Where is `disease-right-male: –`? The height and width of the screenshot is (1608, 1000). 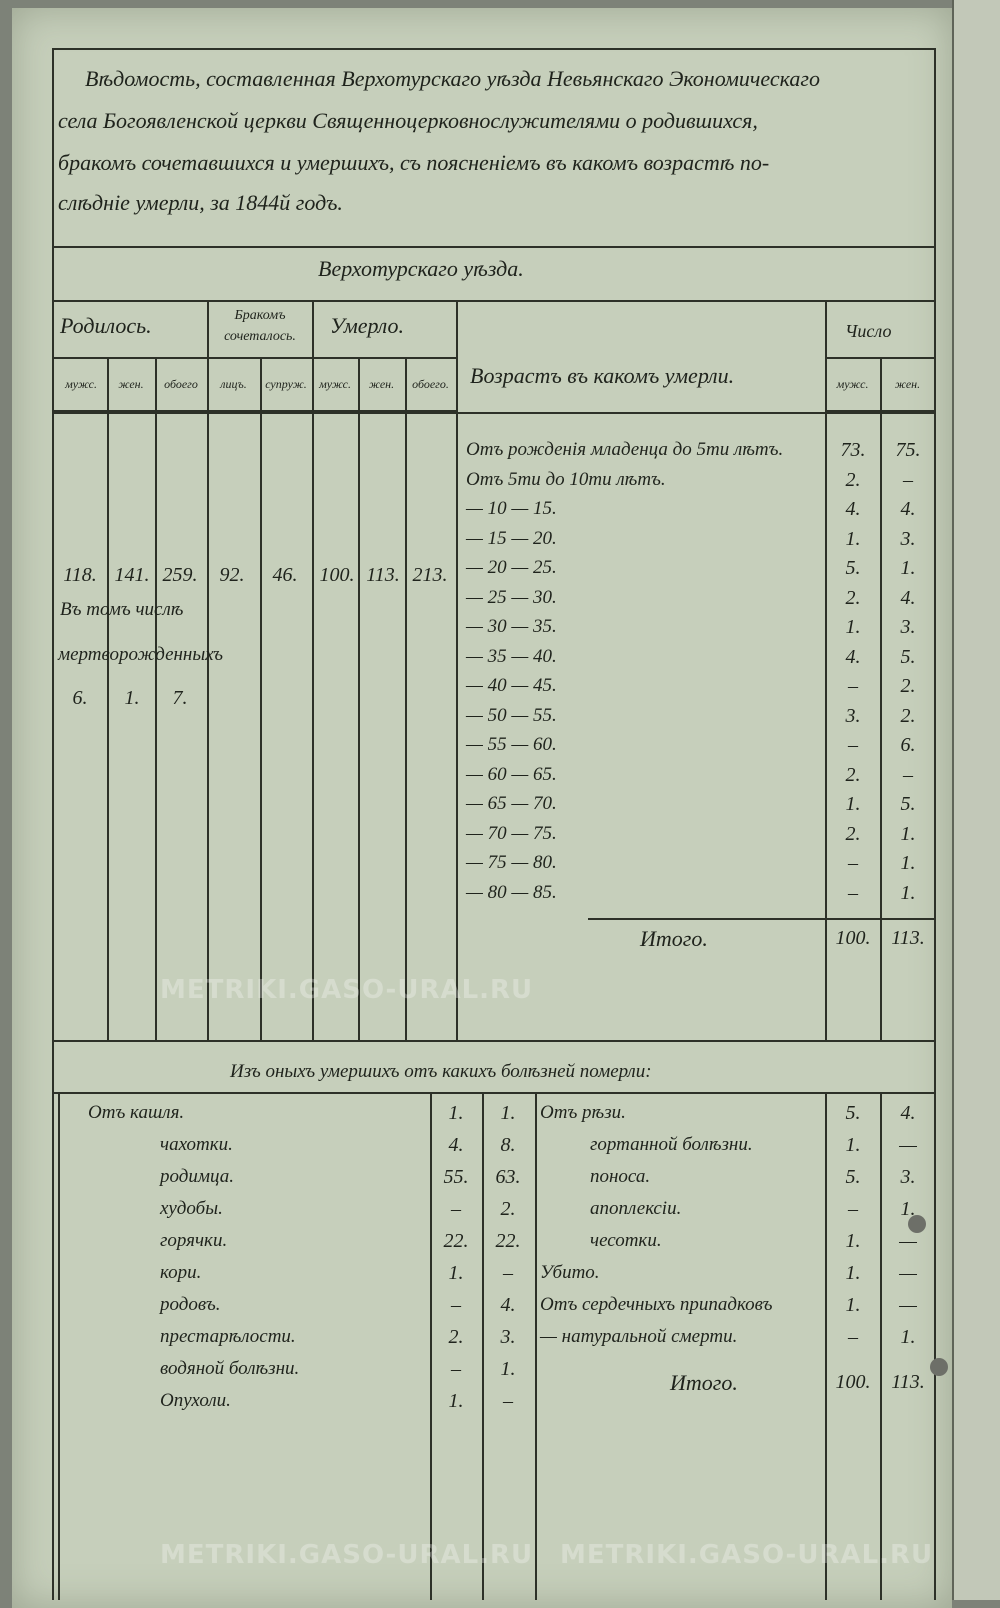 disease-right-male: – is located at coordinates (853, 1337).